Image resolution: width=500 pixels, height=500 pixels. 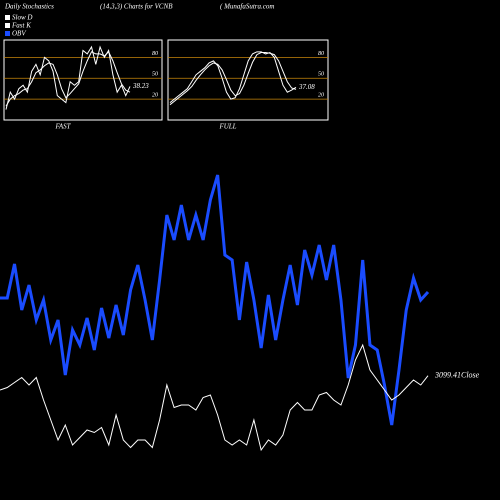 What do you see at coordinates (247, 7) in the screenshot?
I see `header-right: ( MunafaSutra.com` at bounding box center [247, 7].